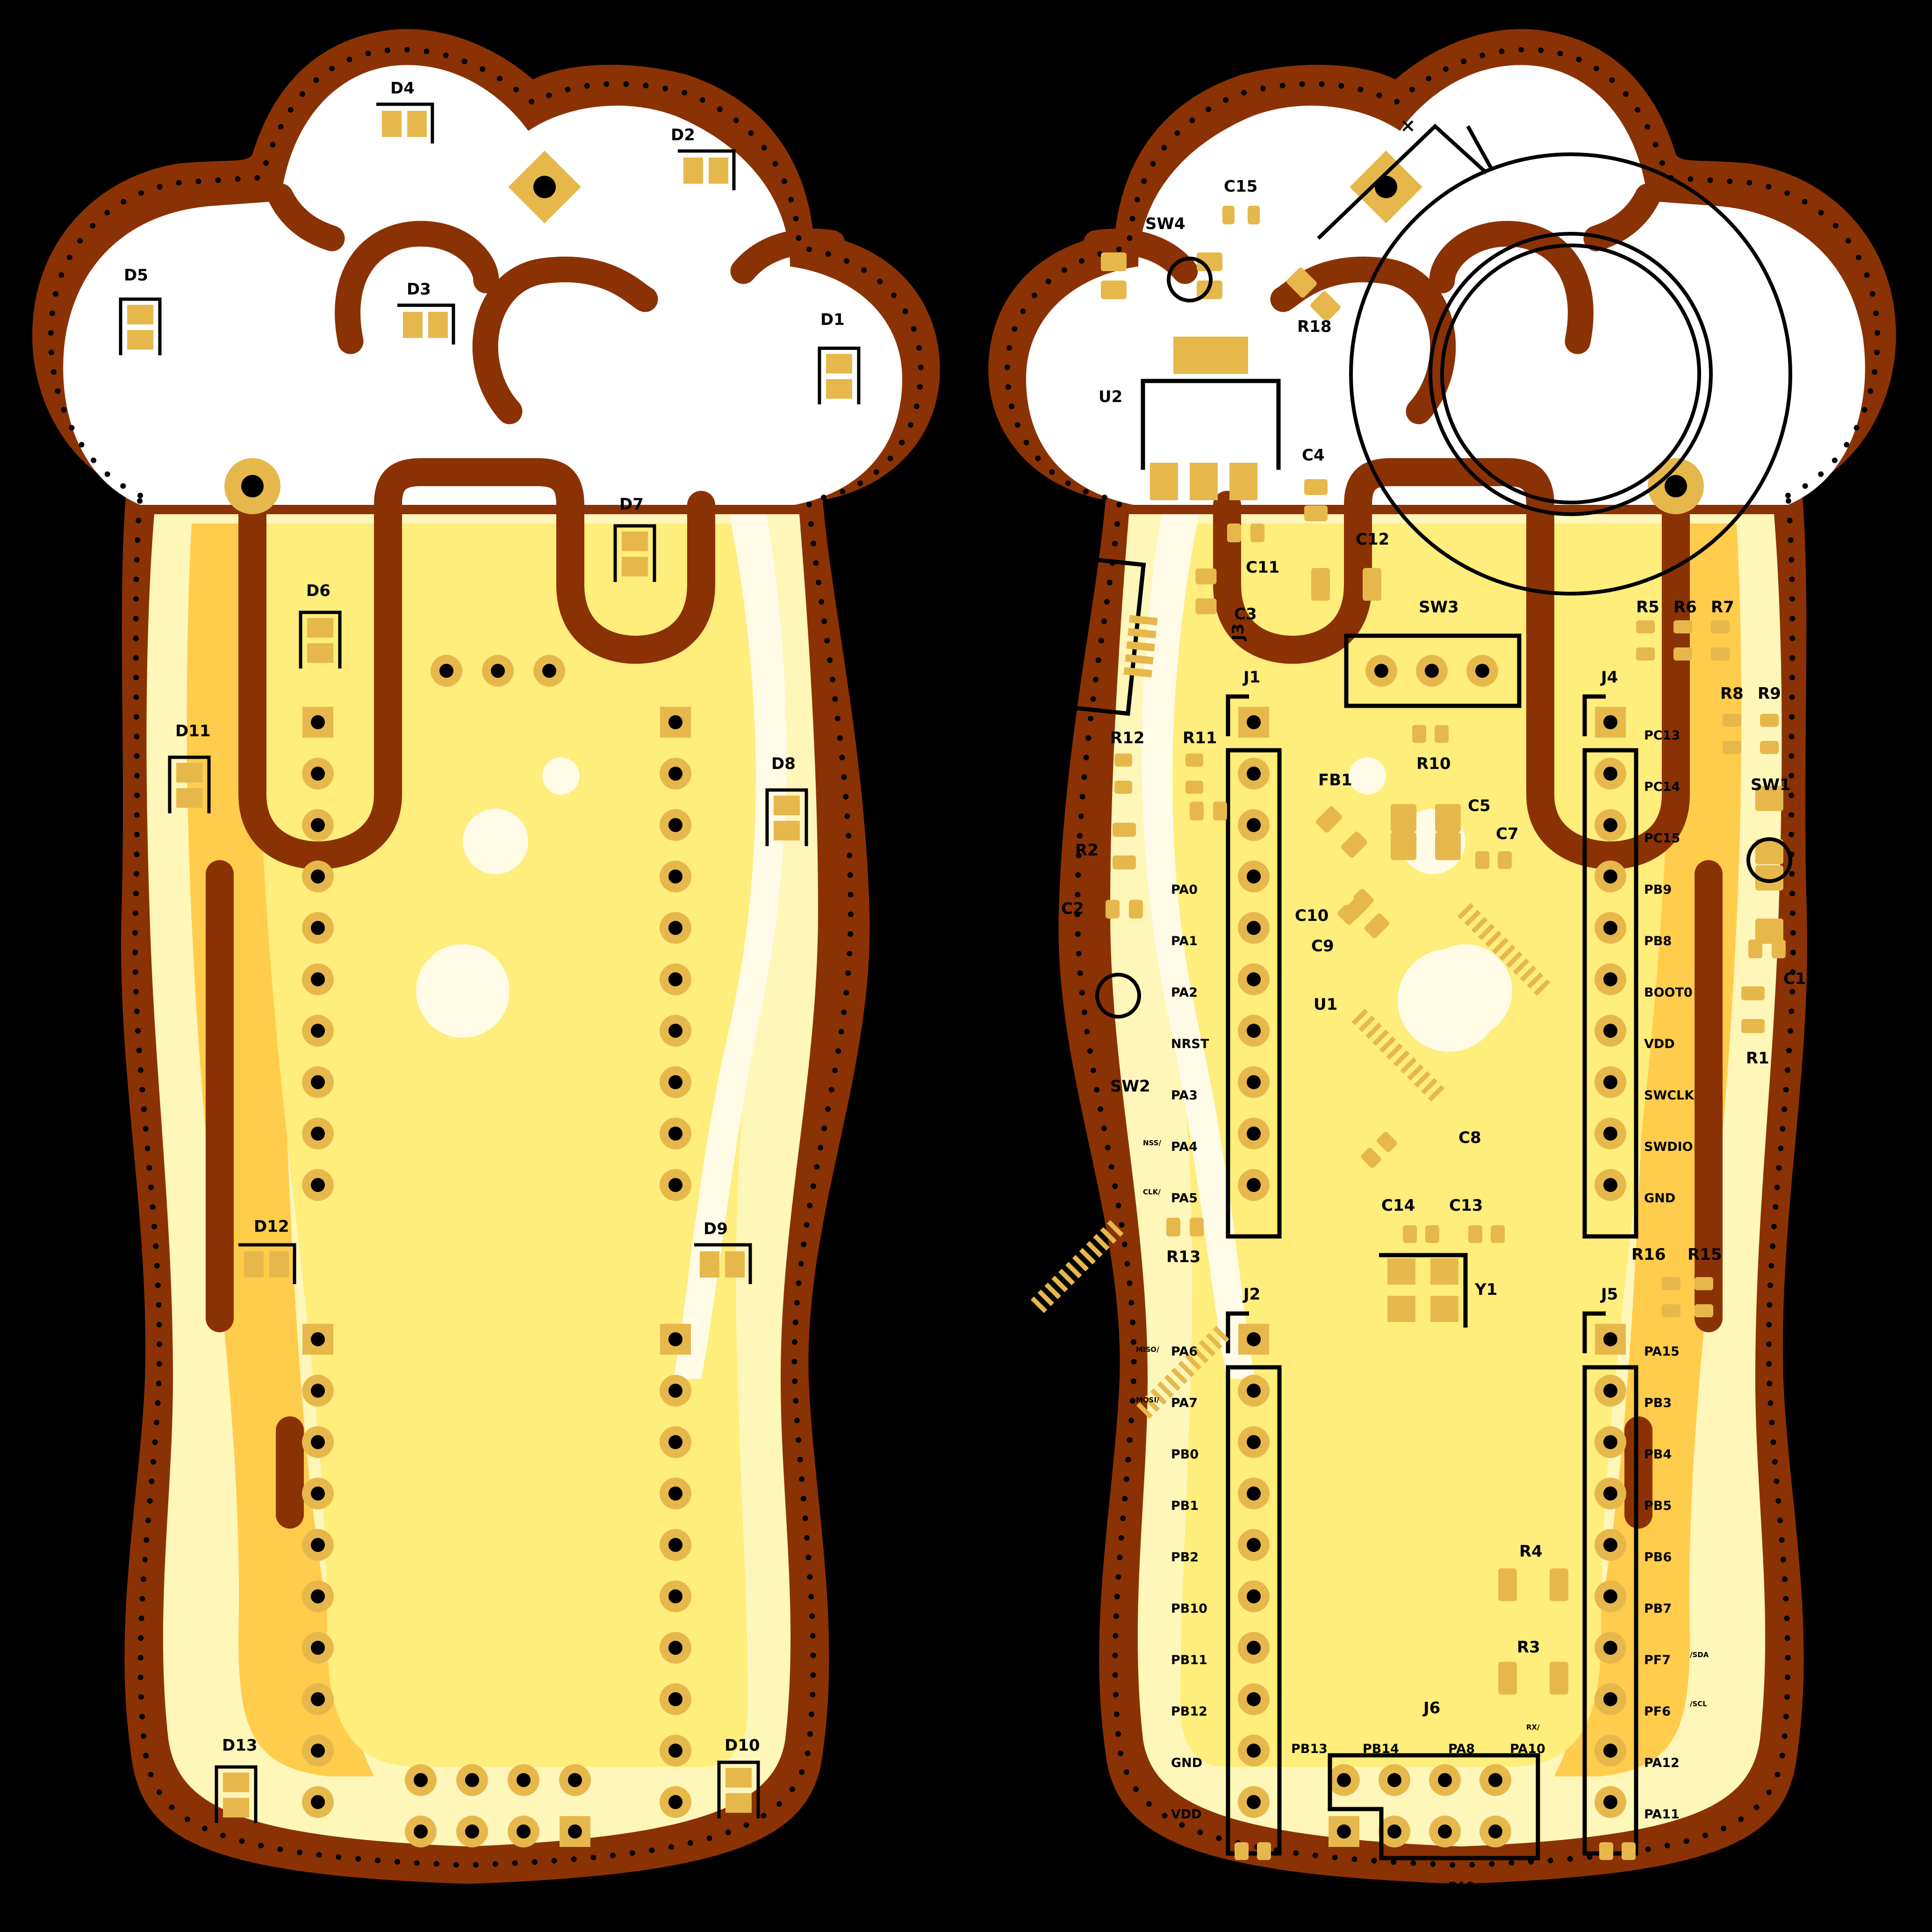  I want to click on u2-pin, so click(1204, 481).